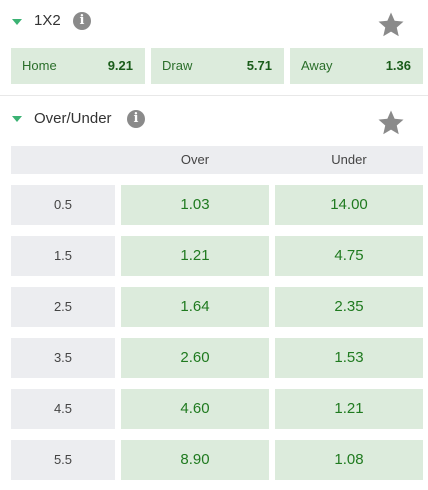 This screenshot has width=428, height=490. What do you see at coordinates (349, 307) in the screenshot?
I see `under-odds-button: 2.35` at bounding box center [349, 307].